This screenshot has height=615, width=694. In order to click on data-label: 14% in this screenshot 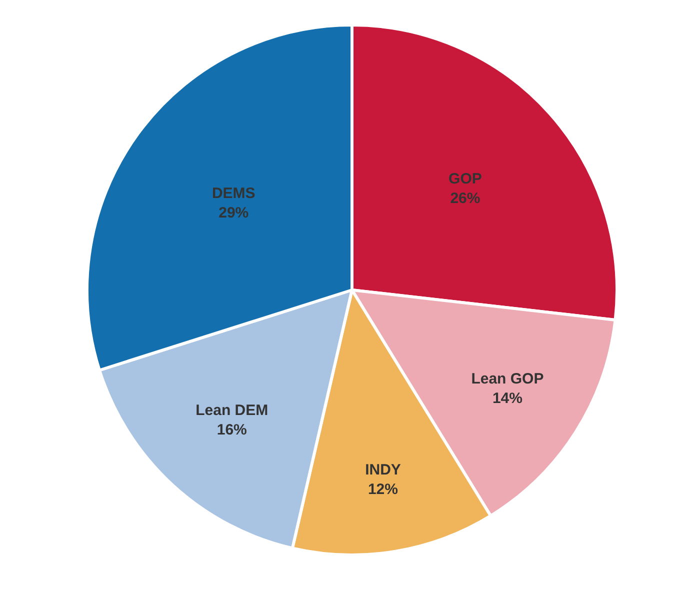, I will do `click(507, 399)`.